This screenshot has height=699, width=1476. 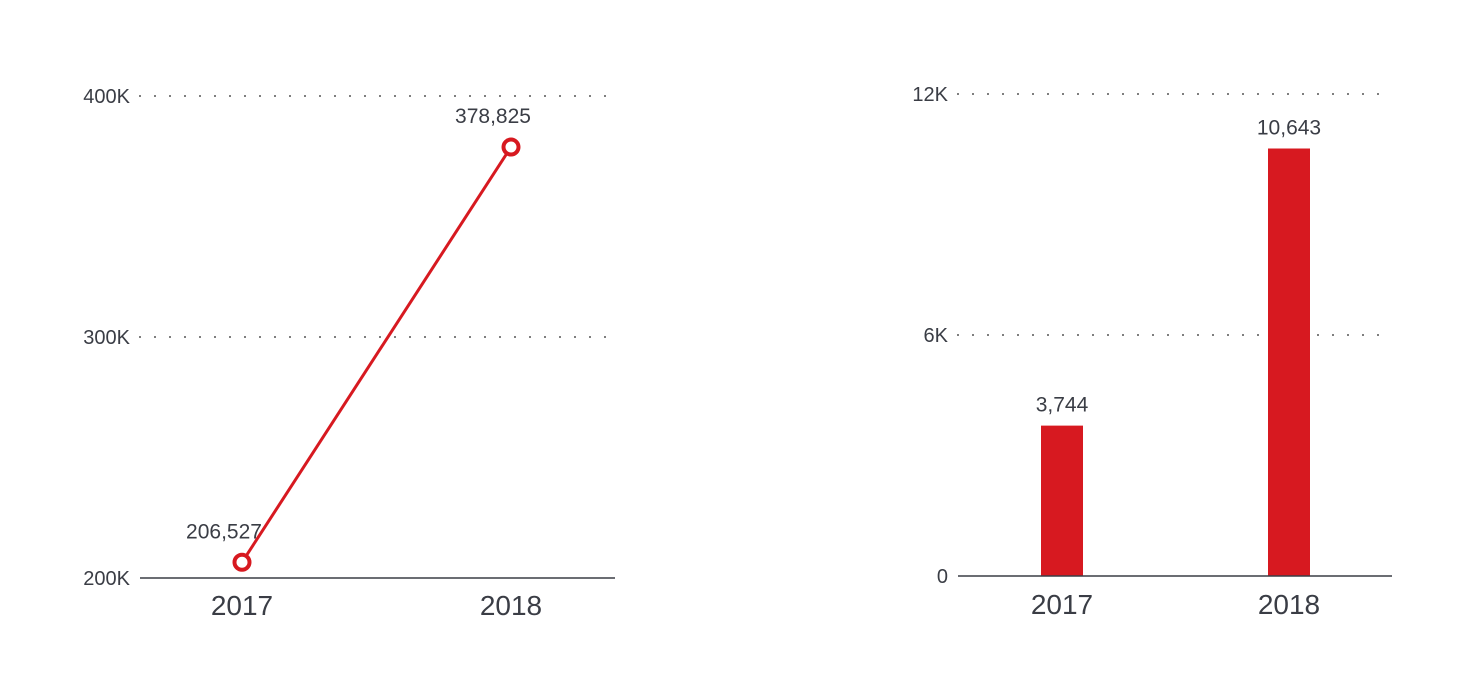 What do you see at coordinates (106, 97) in the screenshot?
I see `y-tick-label: 400K` at bounding box center [106, 97].